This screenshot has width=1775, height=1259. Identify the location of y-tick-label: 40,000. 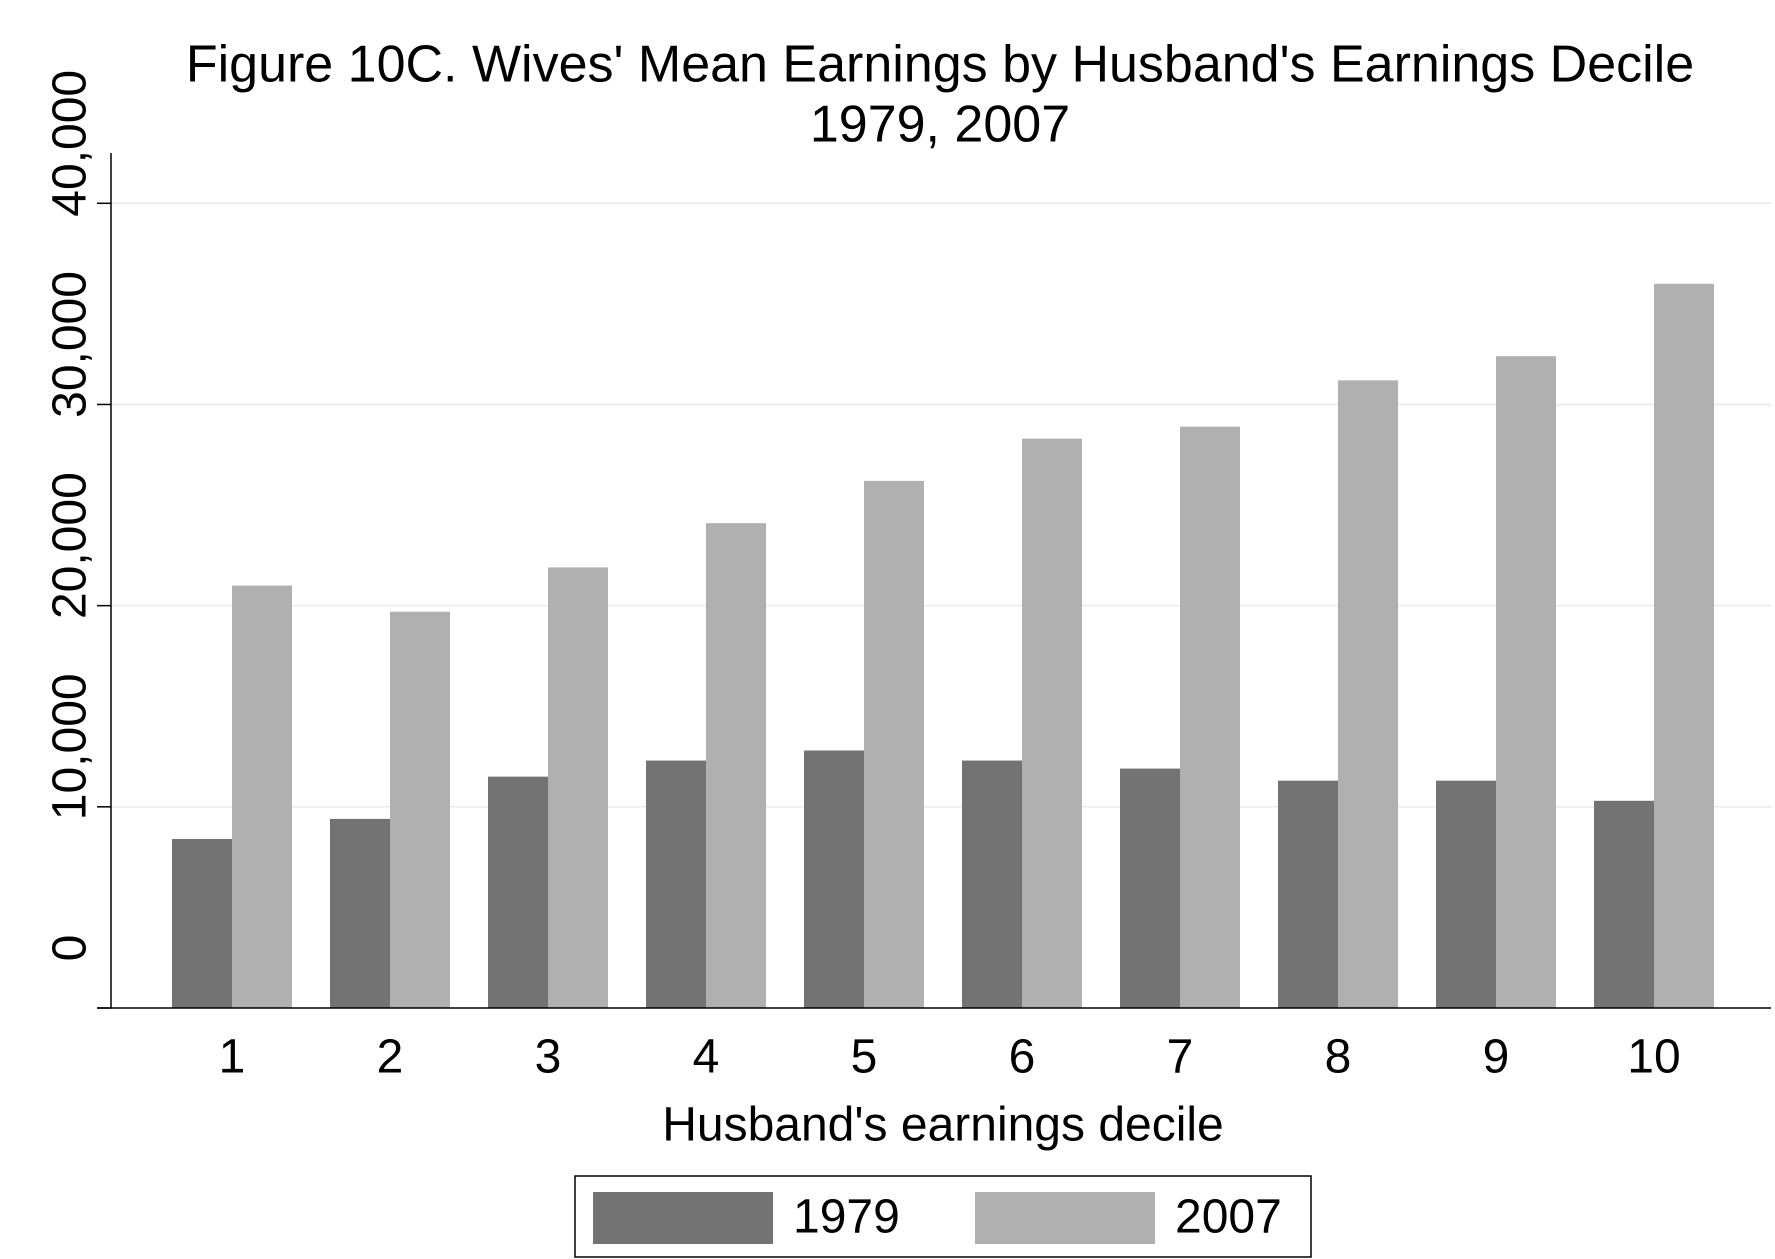
(70, 143).